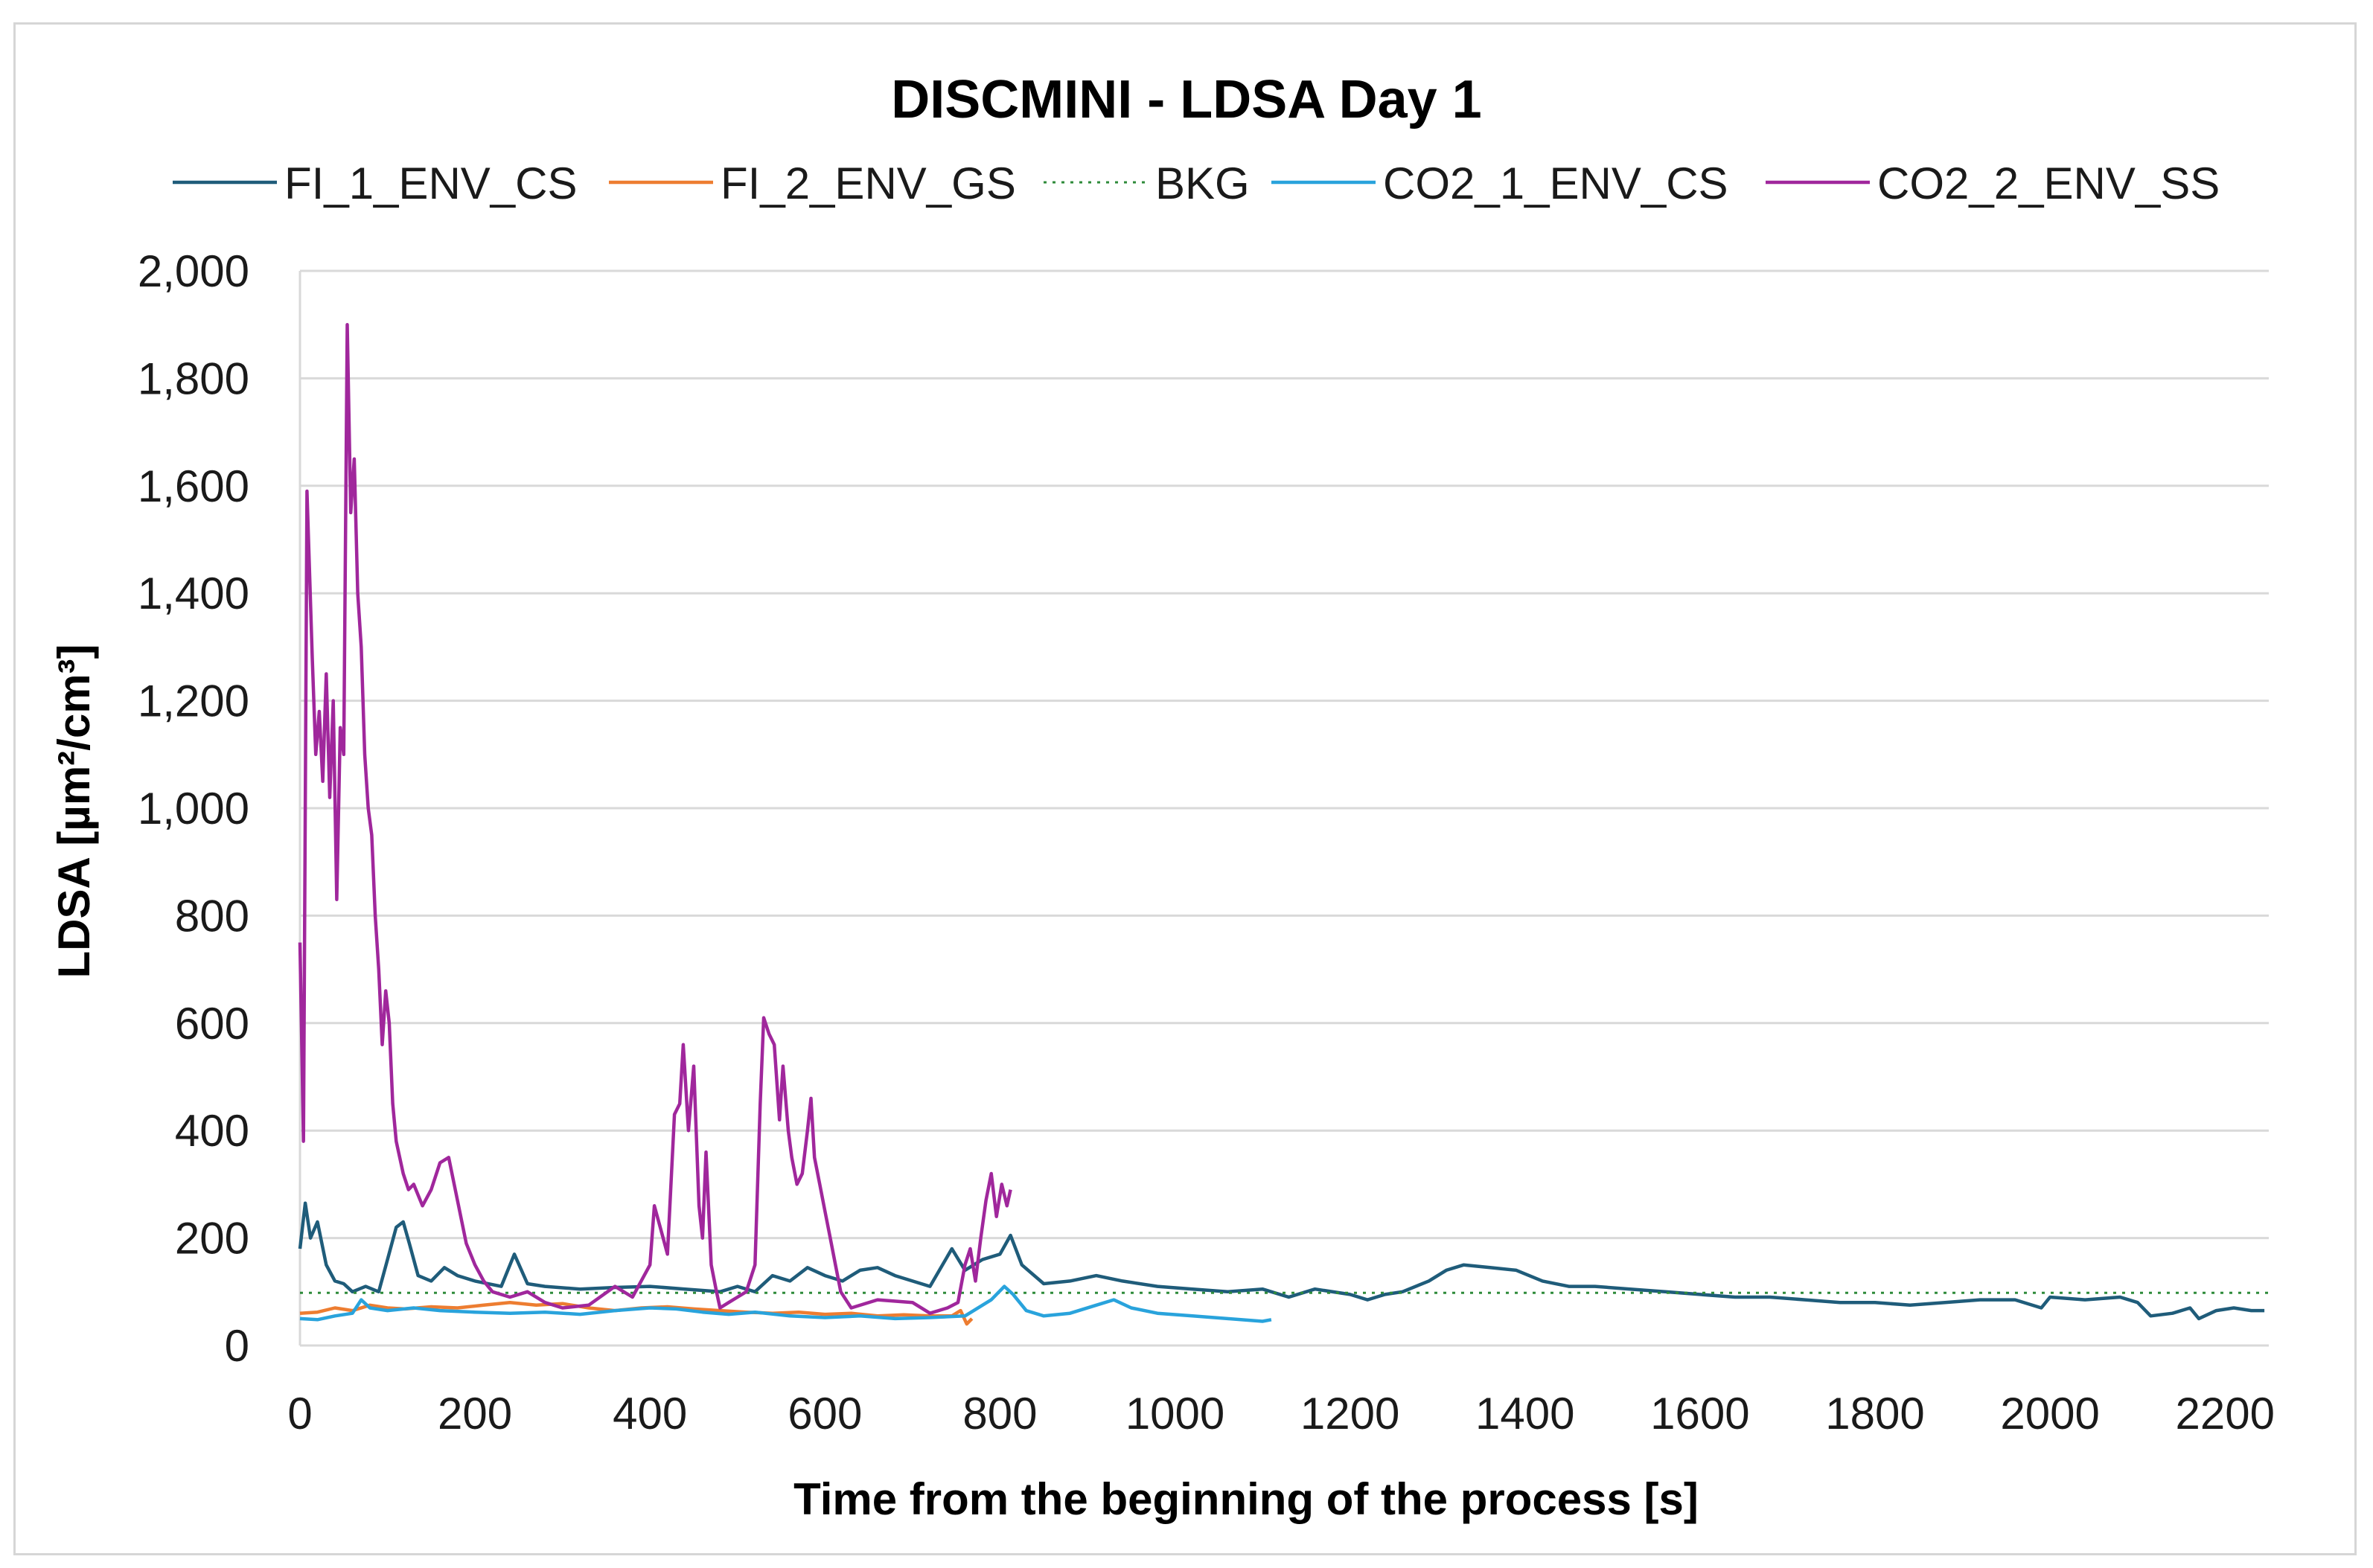 The image size is (2373, 1568). Describe the element at coordinates (194, 701) in the screenshot. I see `y-tick-label: 1,200` at that location.